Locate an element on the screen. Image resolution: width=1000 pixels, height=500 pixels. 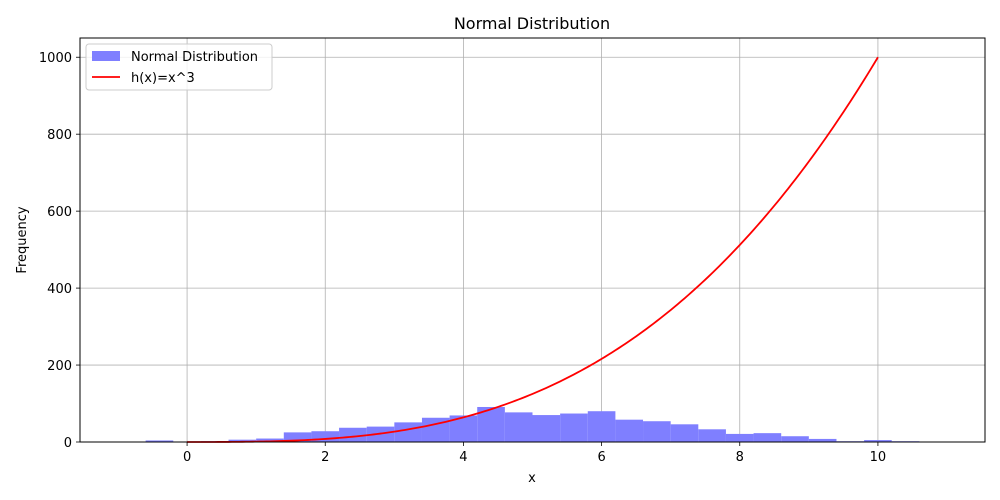
y-tick-label: 0 is located at coordinates (68, 443).